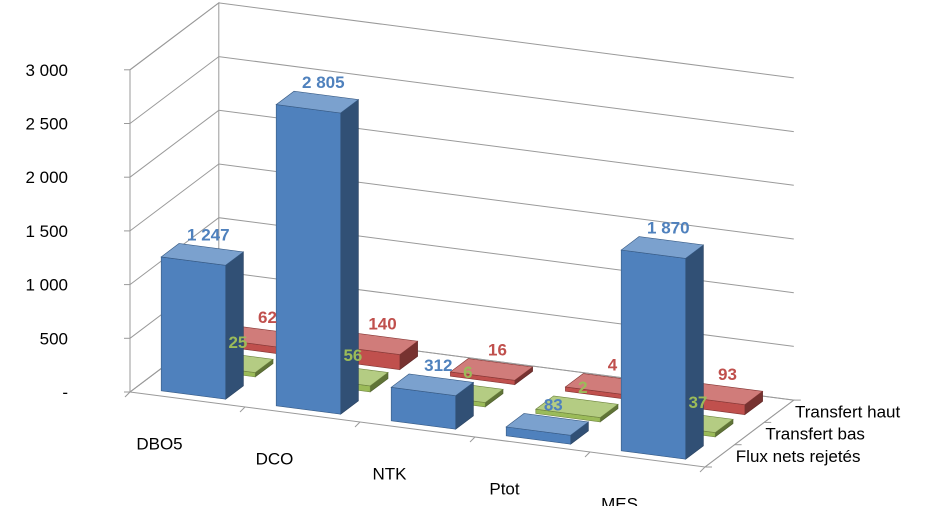 The width and height of the screenshot is (950, 506). Describe the element at coordinates (438, 365) in the screenshot. I see `data-label-flux-nets-rejetes-ntk: 312` at that location.